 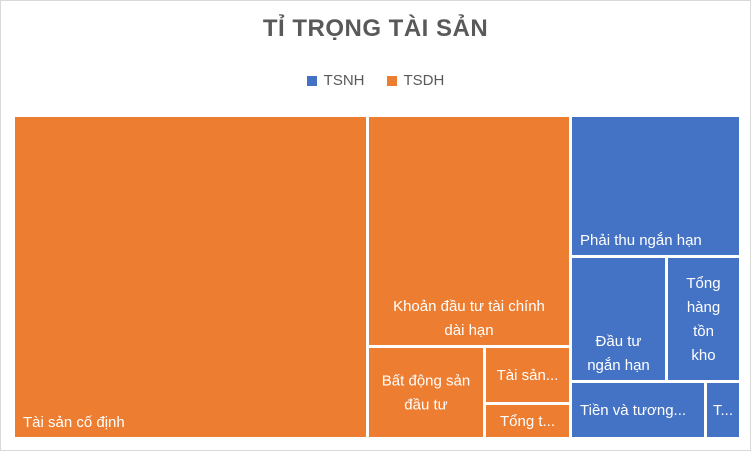 I want to click on treemap-label-dau-tu-ngan-han: Đầu tư ngắn hạn, so click(x=618, y=353).